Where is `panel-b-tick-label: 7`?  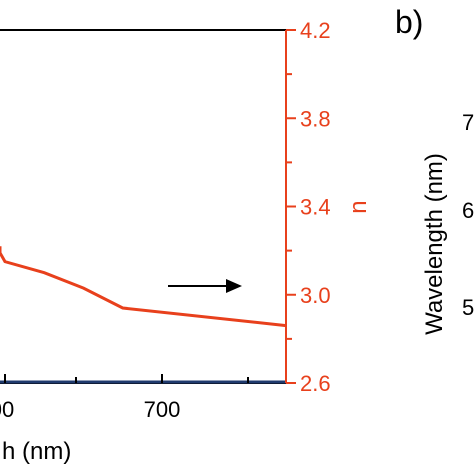
panel-b-tick-label: 7 is located at coordinates (468, 122).